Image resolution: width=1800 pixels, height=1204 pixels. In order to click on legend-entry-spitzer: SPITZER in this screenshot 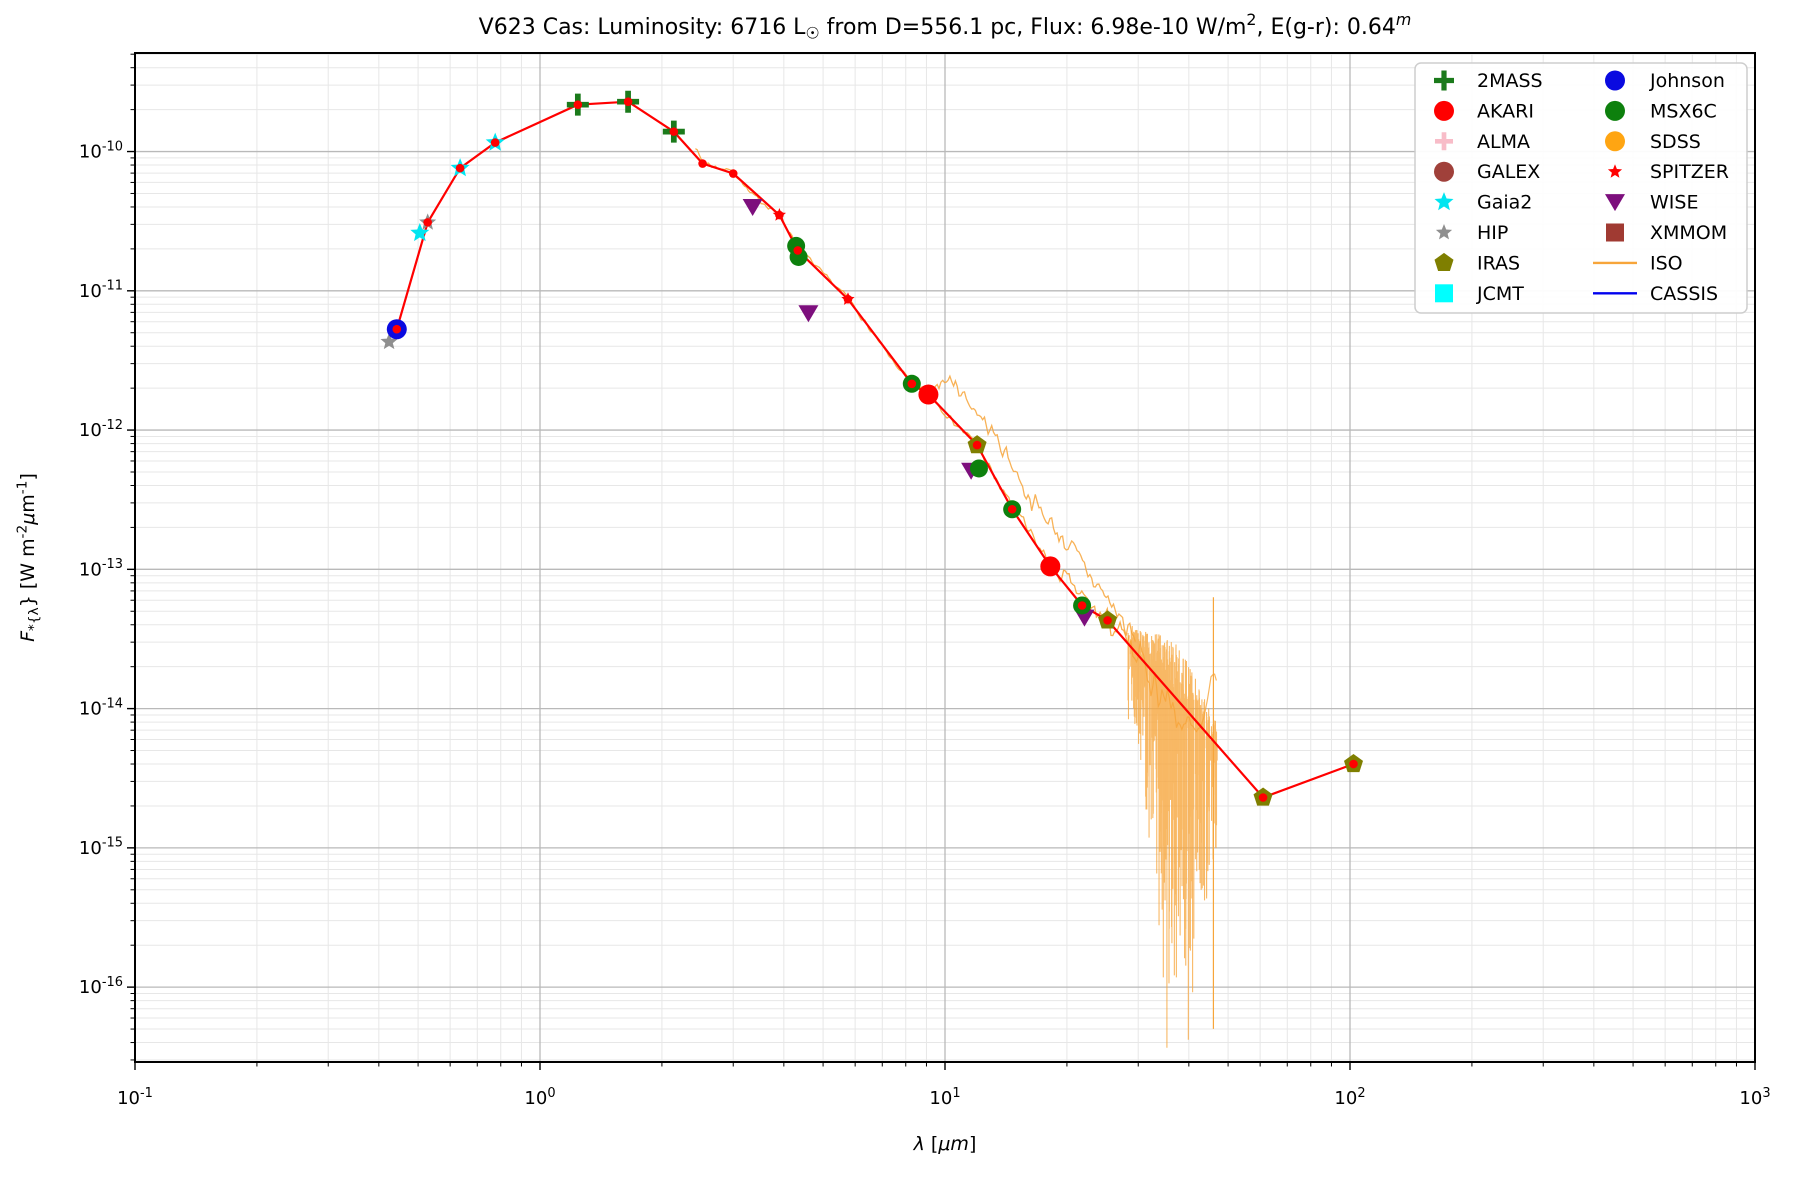, I will do `click(1668, 172)`.